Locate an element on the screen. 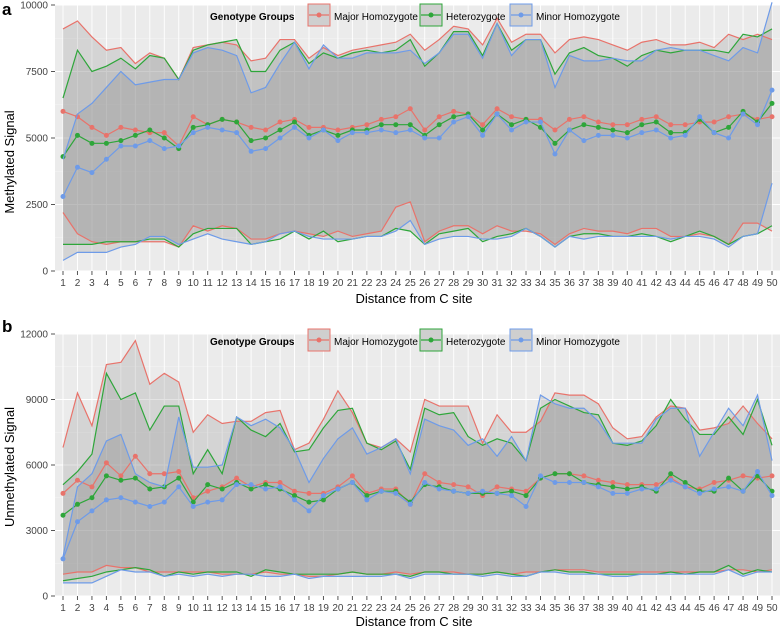 Image resolution: width=784 pixels, height=634 pixels. x-tick-label: 26 is located at coordinates (425, 608).